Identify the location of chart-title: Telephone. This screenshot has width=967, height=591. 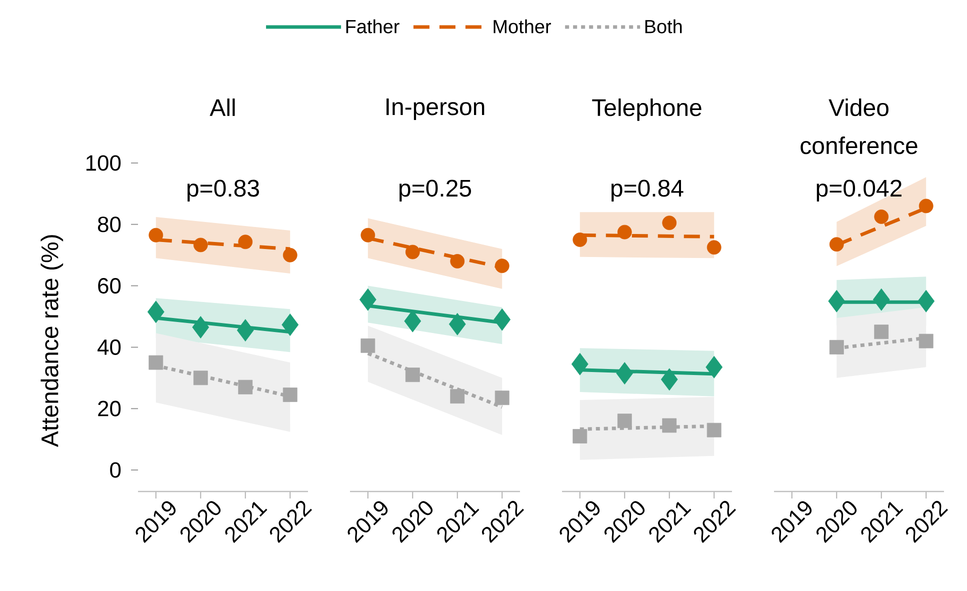
(647, 109).